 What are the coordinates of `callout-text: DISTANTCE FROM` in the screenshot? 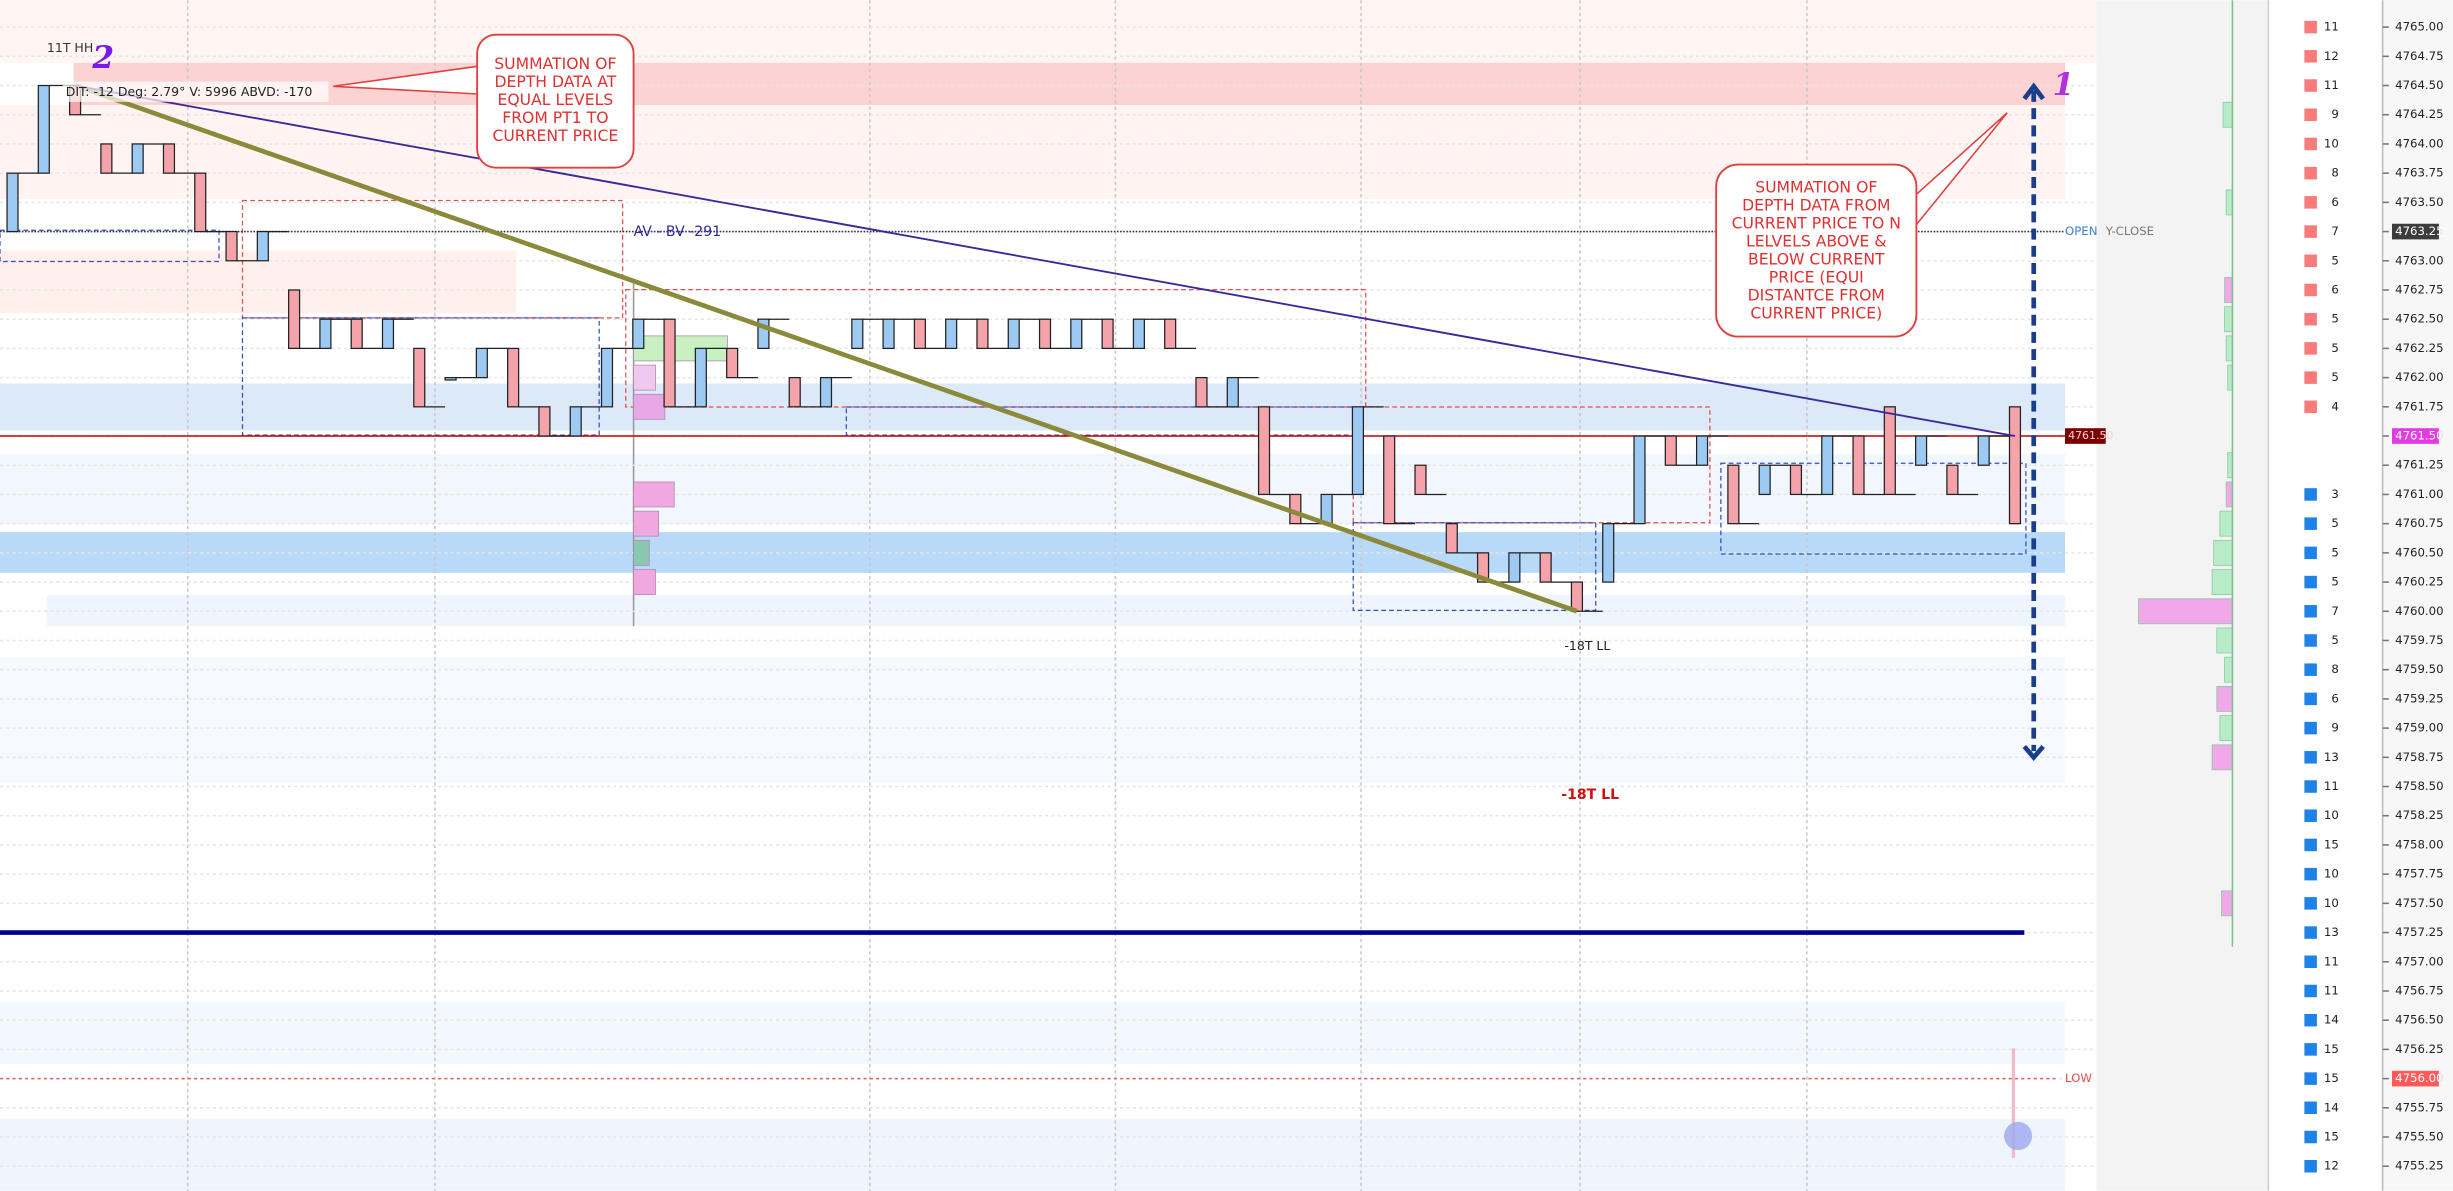 It's located at (1816, 294).